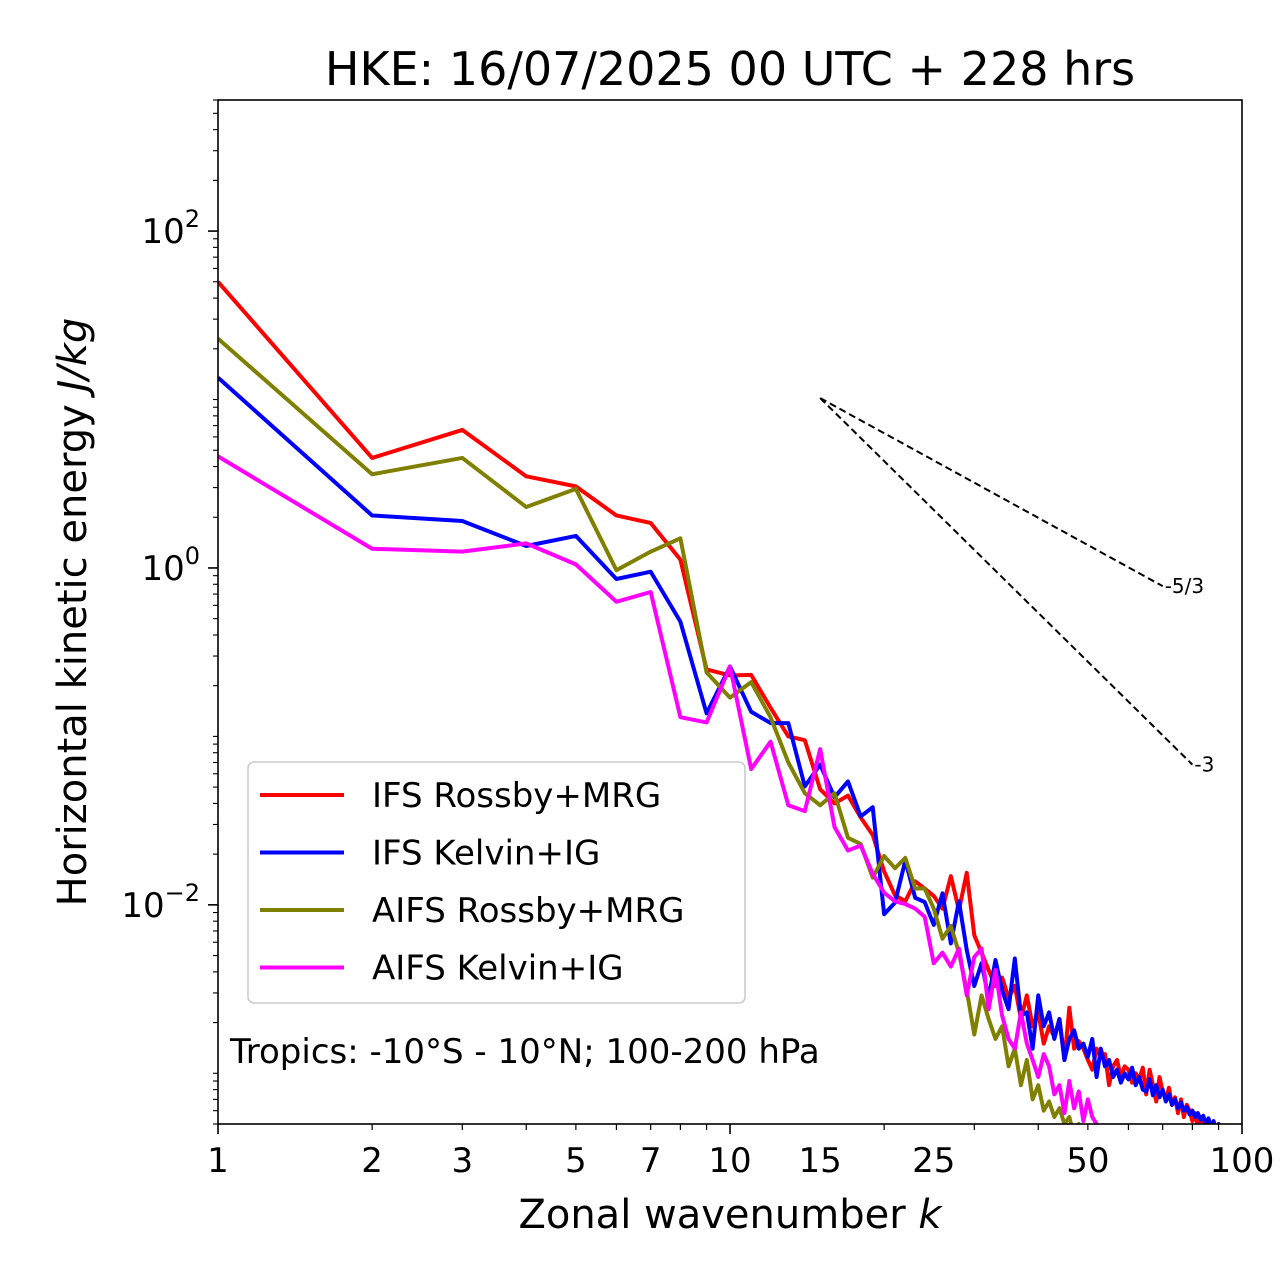  What do you see at coordinates (462, 1161) in the screenshot?
I see `x-tick-label: 3` at bounding box center [462, 1161].